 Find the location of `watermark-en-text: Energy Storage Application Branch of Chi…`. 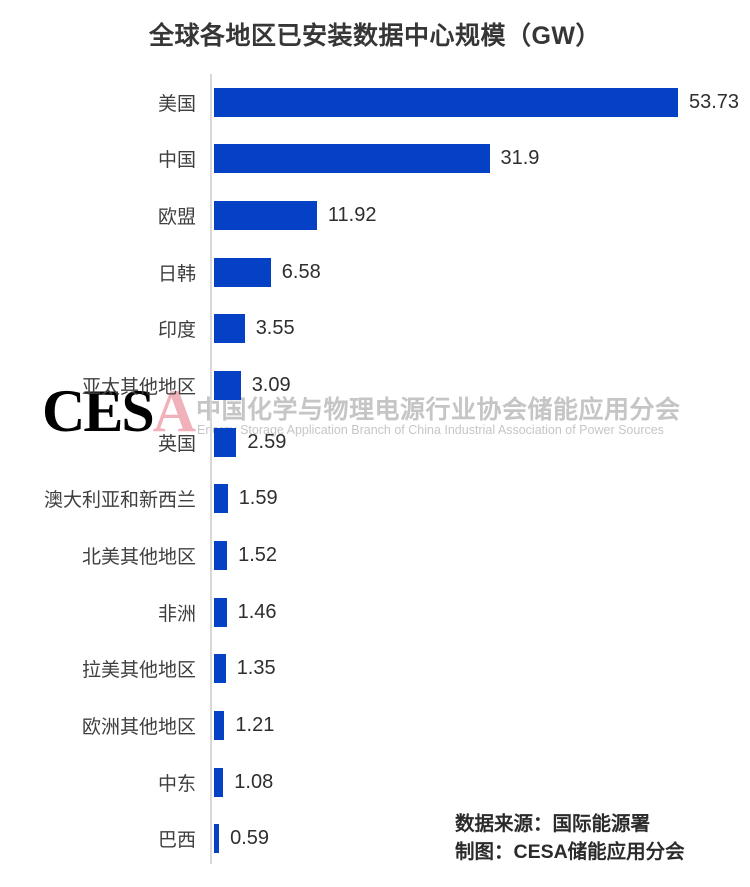

watermark-en-text: Energy Storage Application Branch of Chi… is located at coordinates (430, 430).